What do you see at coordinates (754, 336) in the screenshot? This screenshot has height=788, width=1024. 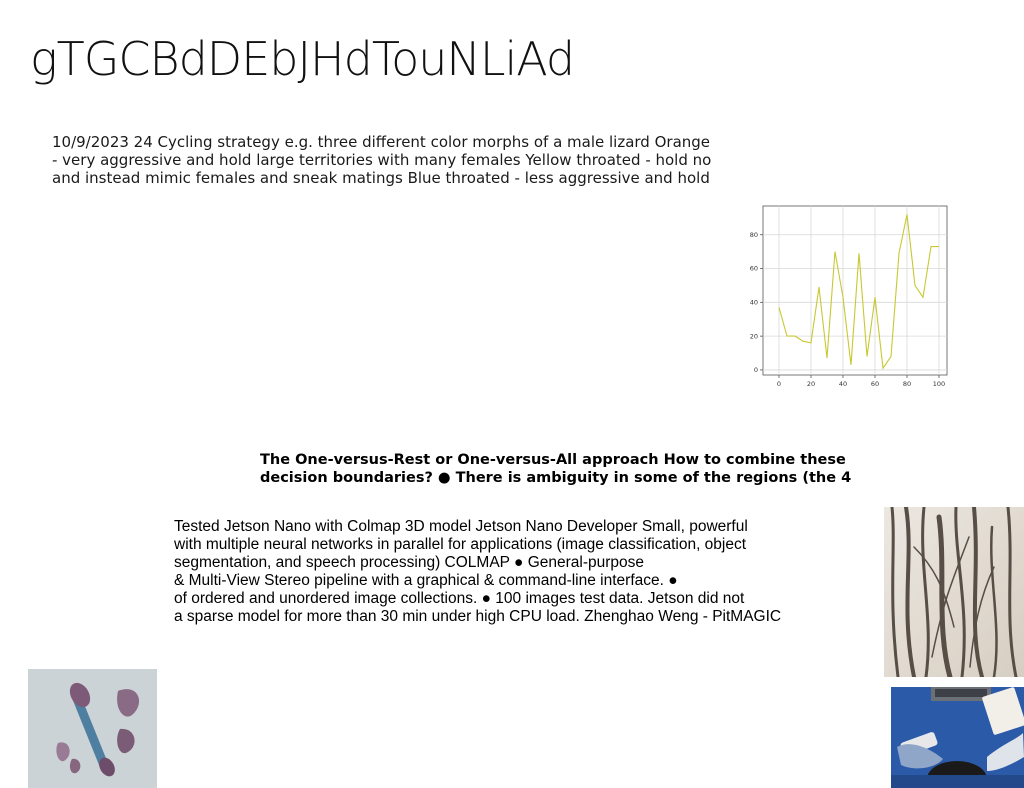 I see `y-tick-label: 20` at bounding box center [754, 336].